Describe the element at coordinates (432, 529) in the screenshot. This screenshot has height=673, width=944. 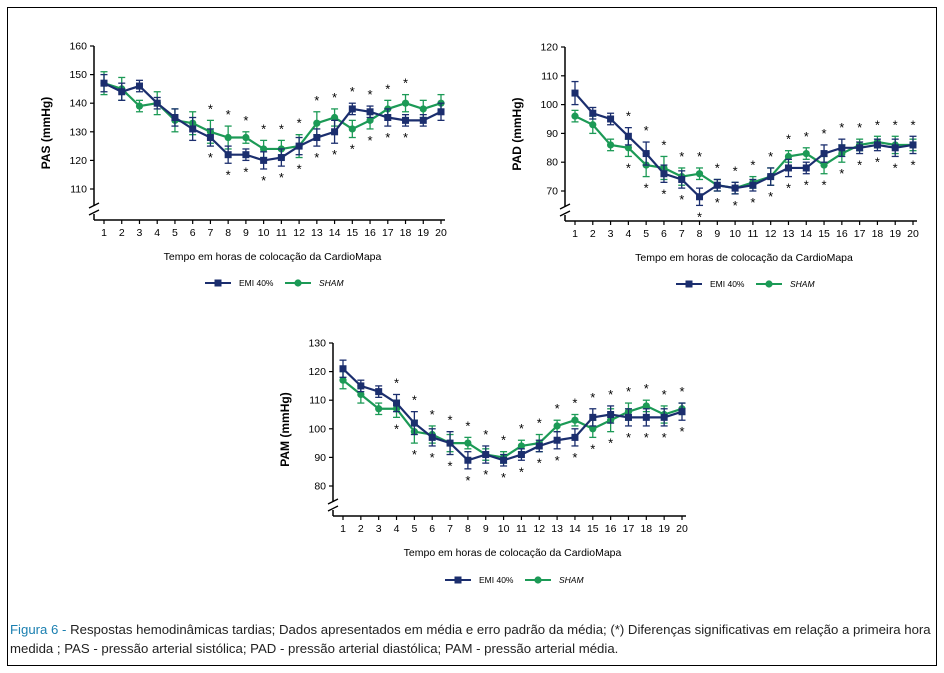
I see `x-tick-label: 6` at that location.